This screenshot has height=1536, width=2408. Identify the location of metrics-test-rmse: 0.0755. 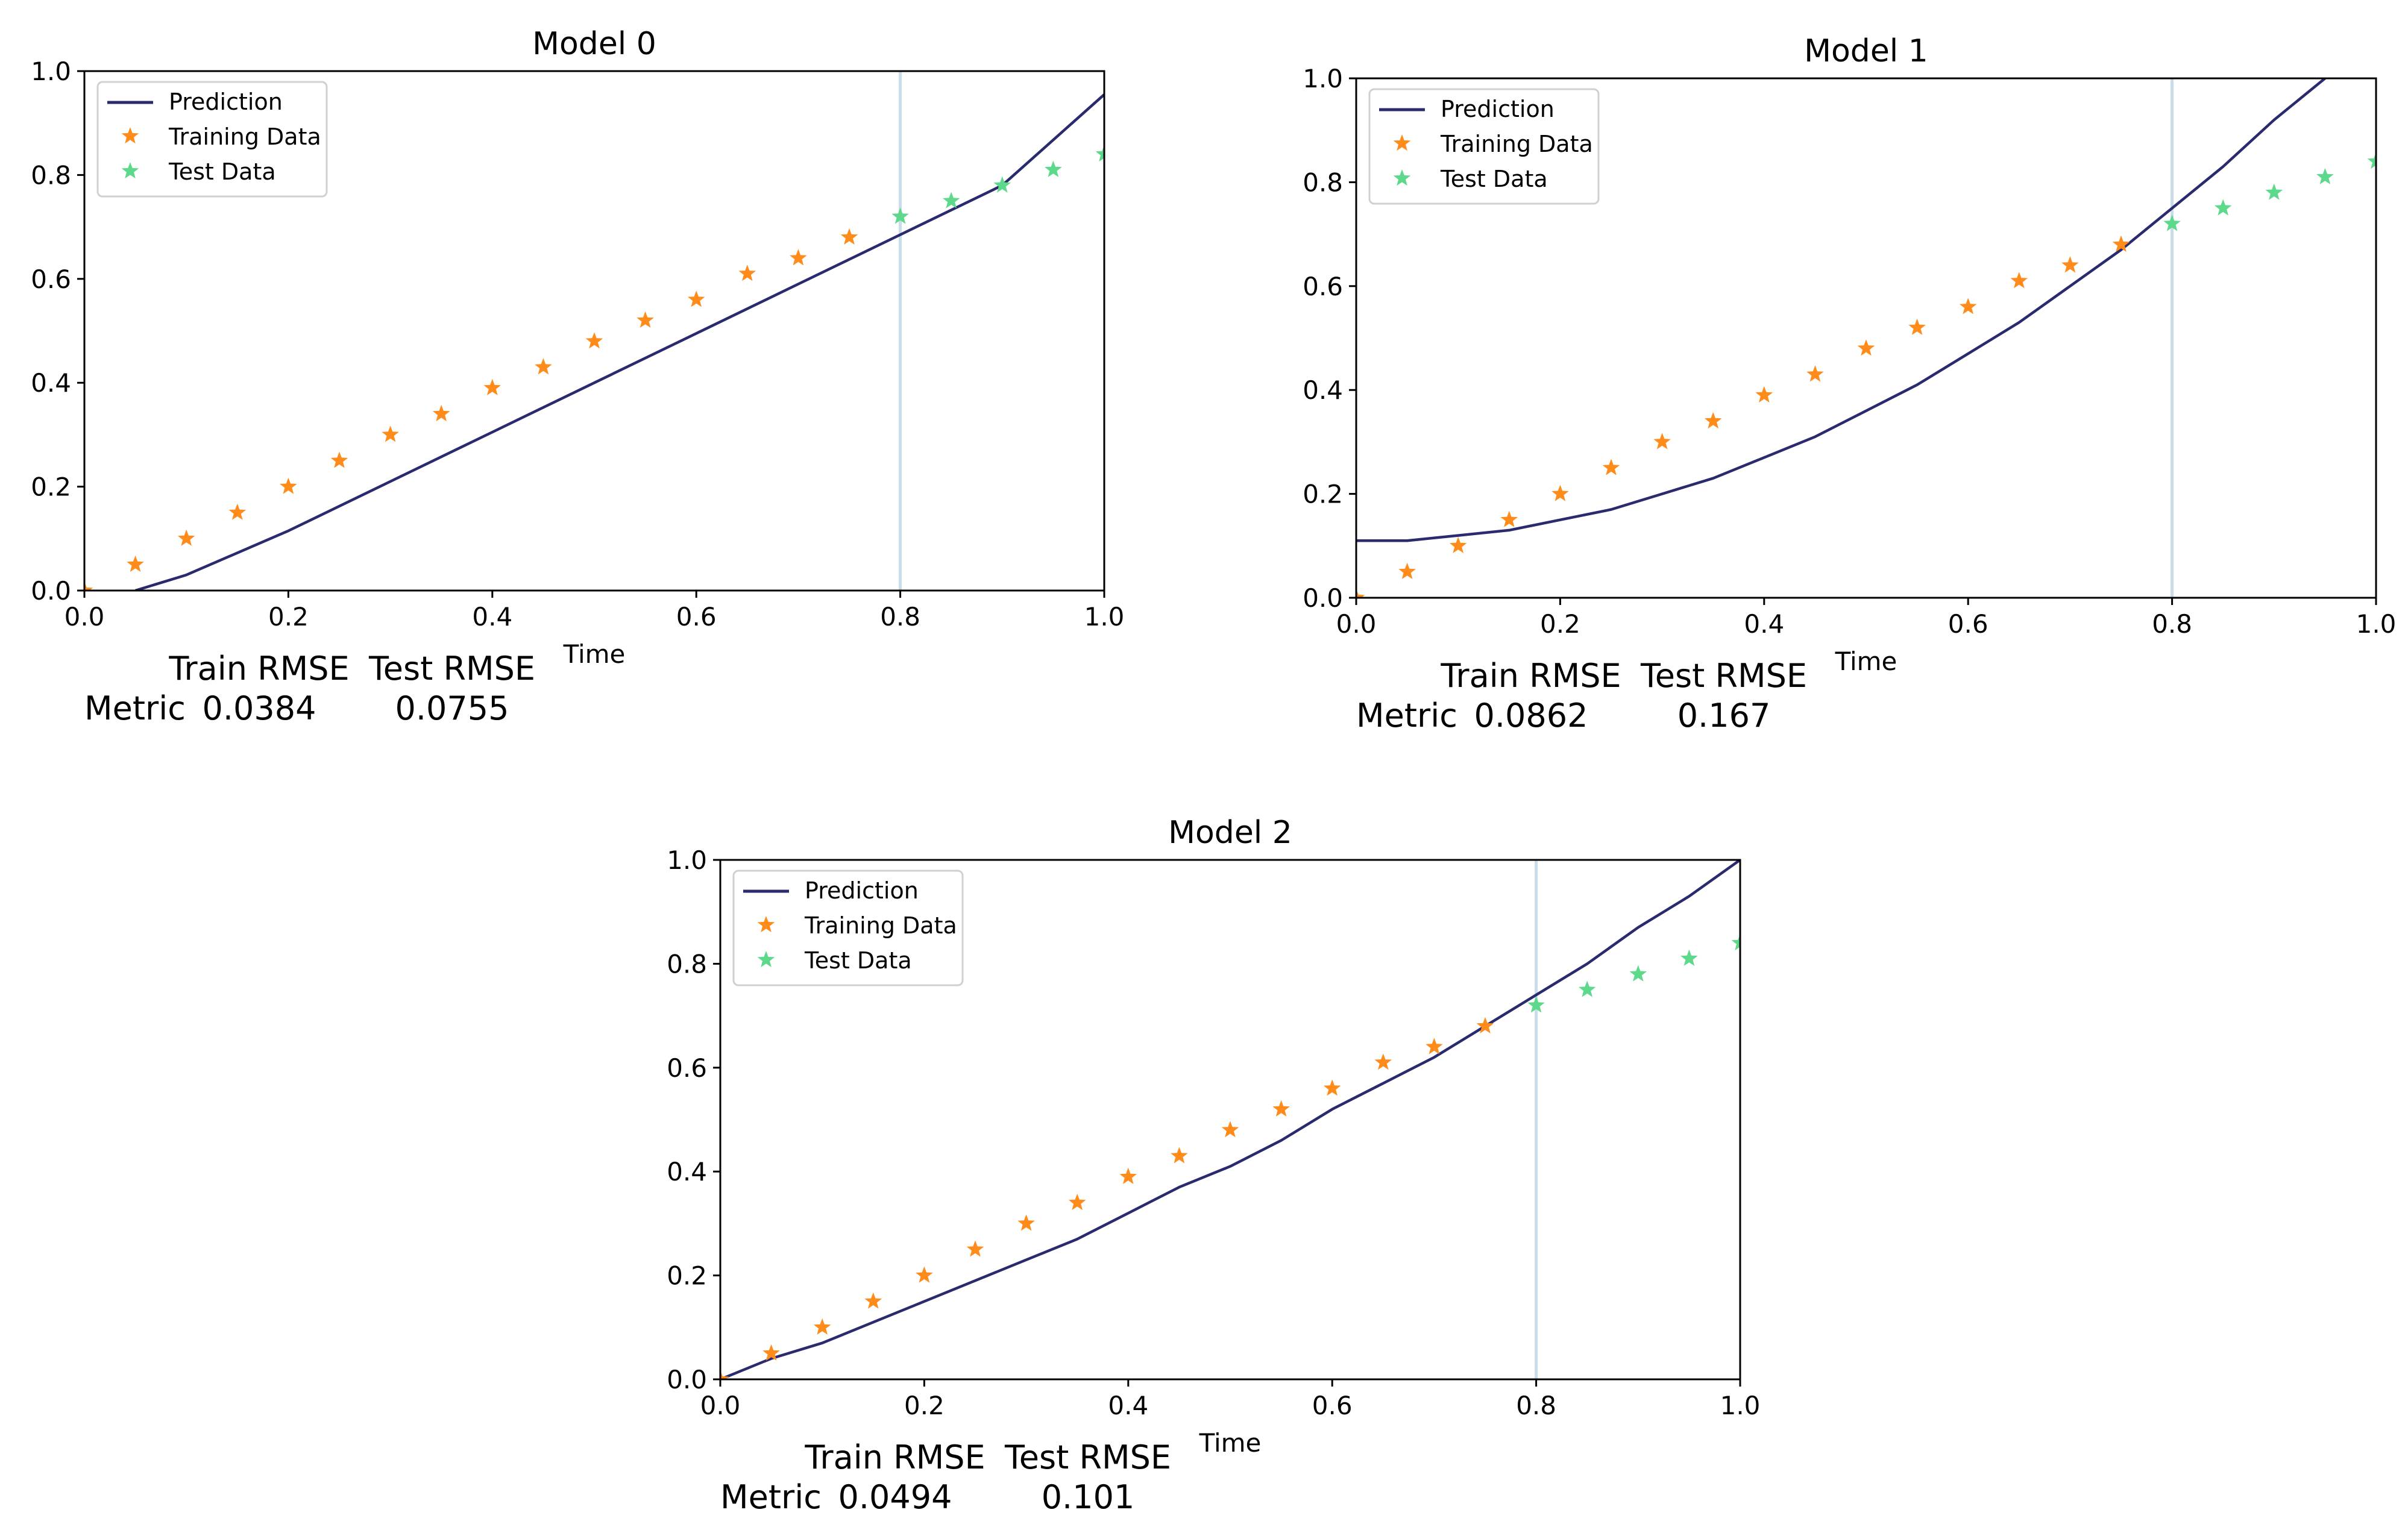
(452, 708).